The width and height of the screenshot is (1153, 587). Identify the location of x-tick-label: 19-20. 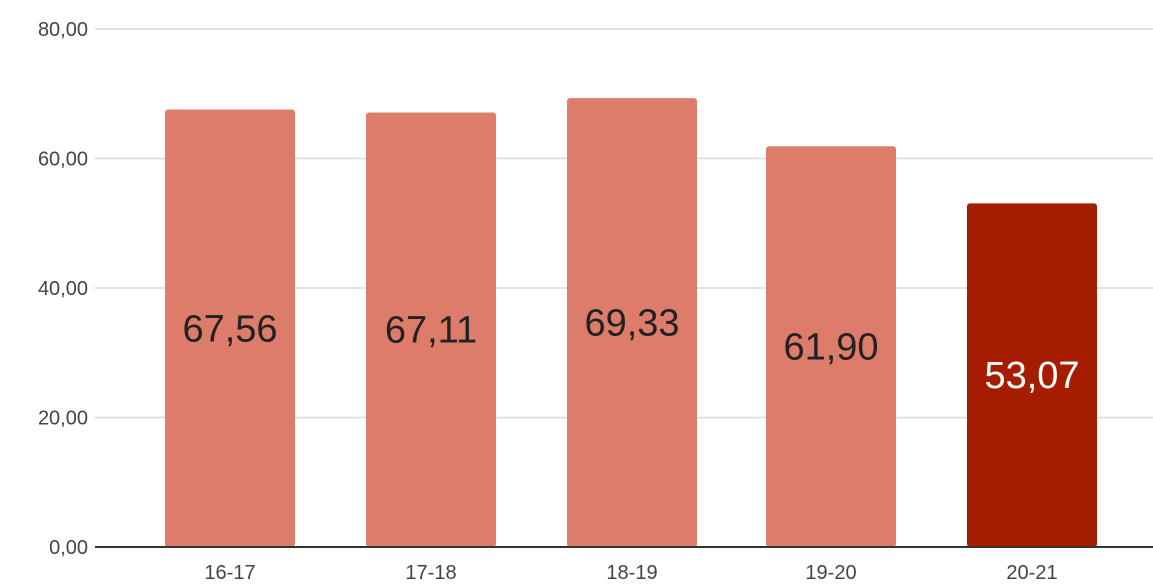
(830, 573).